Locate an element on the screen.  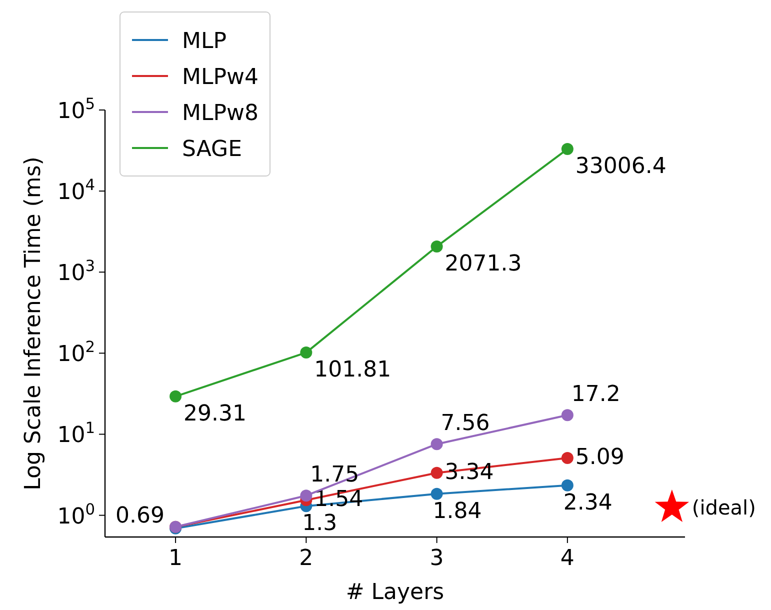
x-tick-label: 1 is located at coordinates (175, 558).